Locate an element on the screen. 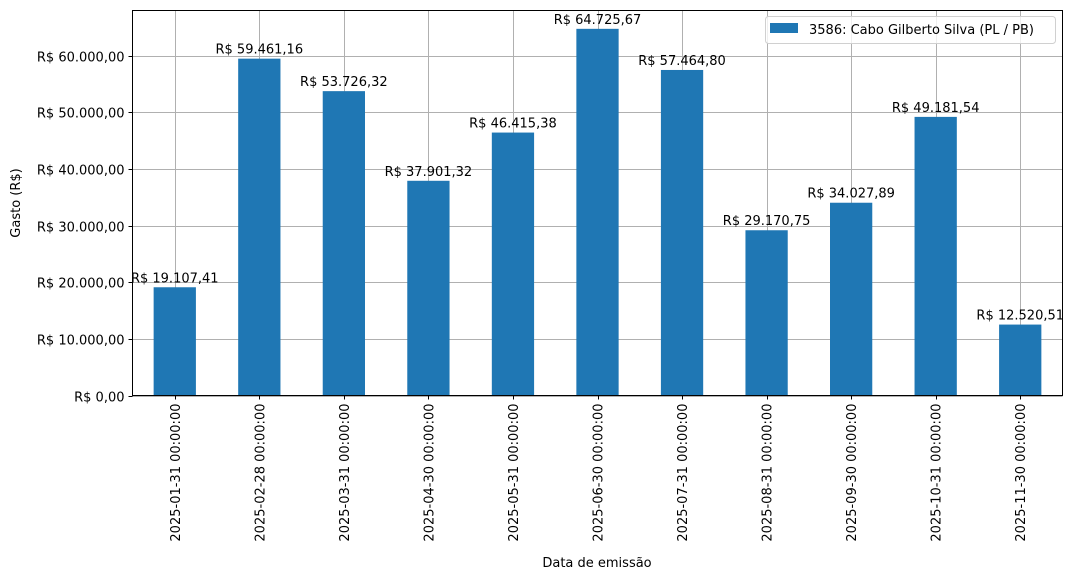 The height and width of the screenshot is (580, 1076). bar-value-label: R$ 19.107,41 is located at coordinates (175, 278).